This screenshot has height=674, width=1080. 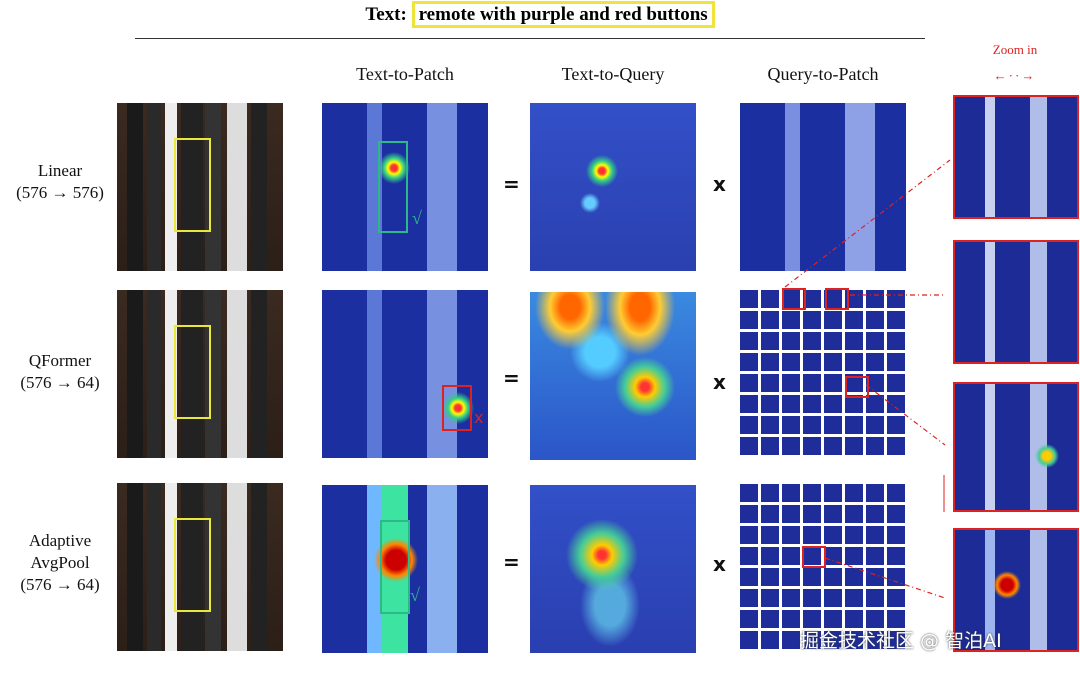 I want to click on zoom-arrow: ←··→, so click(x=1015, y=75).